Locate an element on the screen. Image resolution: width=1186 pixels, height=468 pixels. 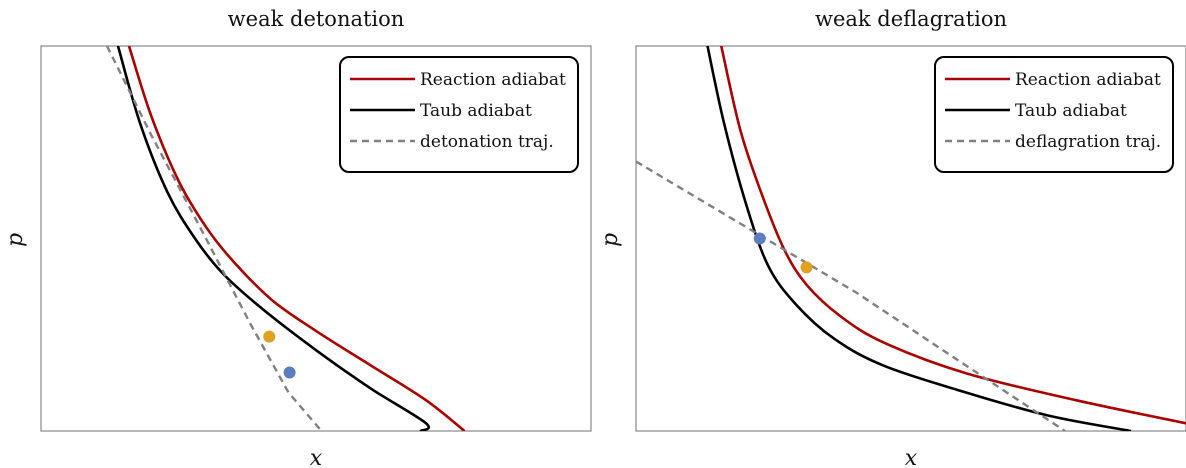
panel-title: weak detonation is located at coordinates (316, 19).